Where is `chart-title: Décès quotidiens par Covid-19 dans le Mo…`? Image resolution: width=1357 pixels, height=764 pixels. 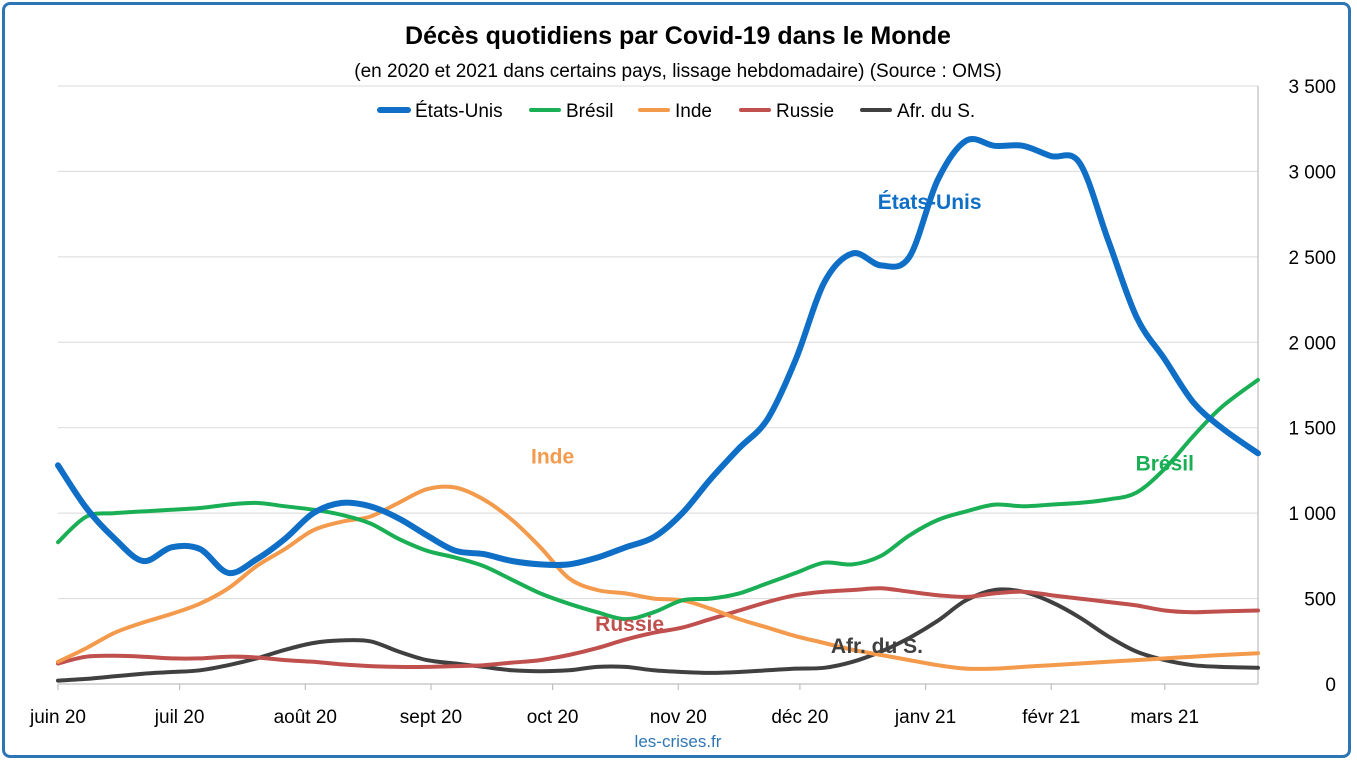 chart-title: Décès quotidiens par Covid-19 dans le Mo… is located at coordinates (678, 36).